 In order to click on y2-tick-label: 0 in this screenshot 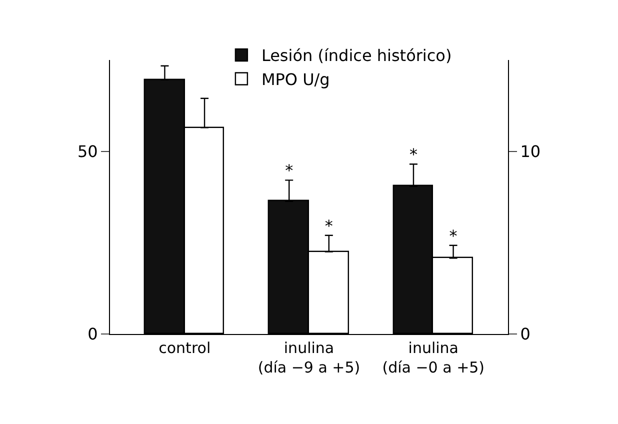, I will do `click(525, 334)`.